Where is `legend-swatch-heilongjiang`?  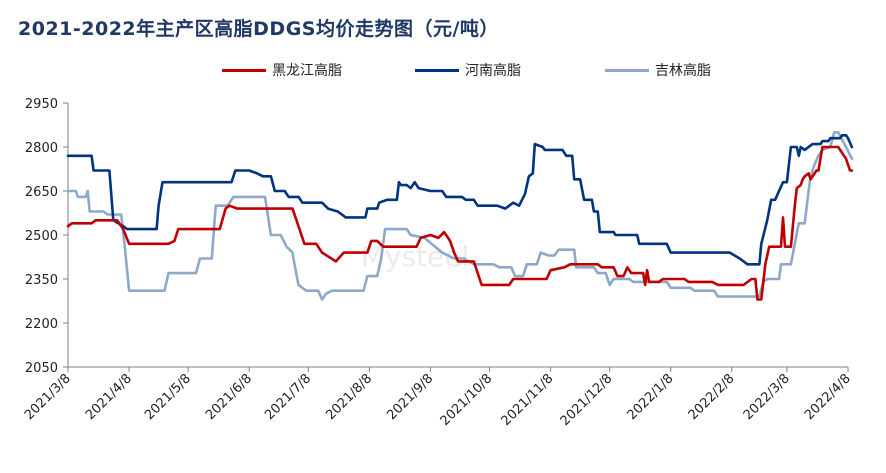
legend-swatch-heilongjiang is located at coordinates (244, 70).